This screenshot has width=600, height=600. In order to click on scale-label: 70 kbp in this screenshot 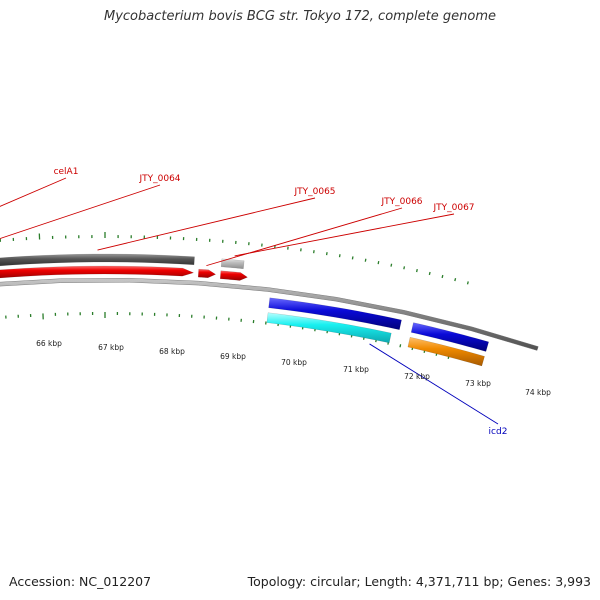, I will do `click(294, 362)`.